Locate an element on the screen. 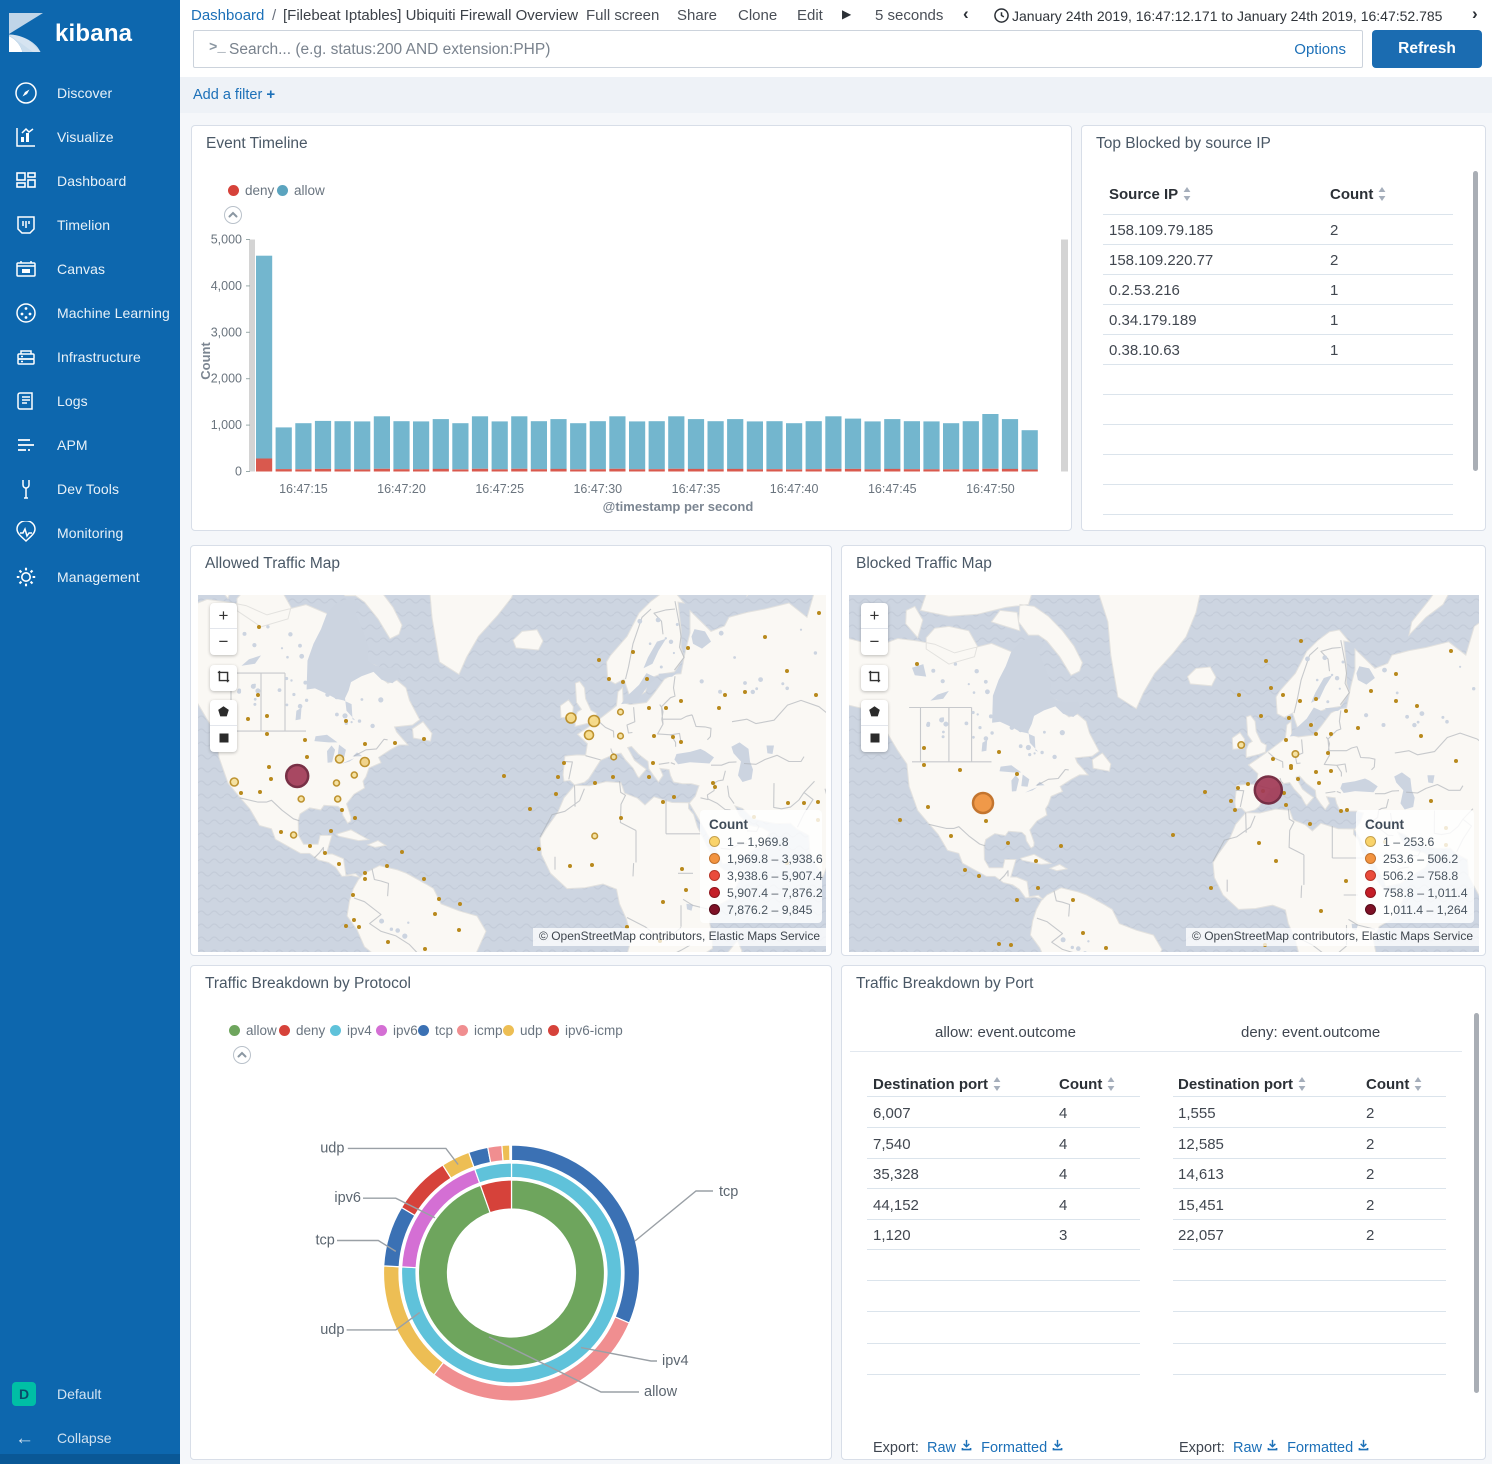 The width and height of the screenshot is (1492, 1464). svg-text: ipv4 is located at coordinates (675, 1361).